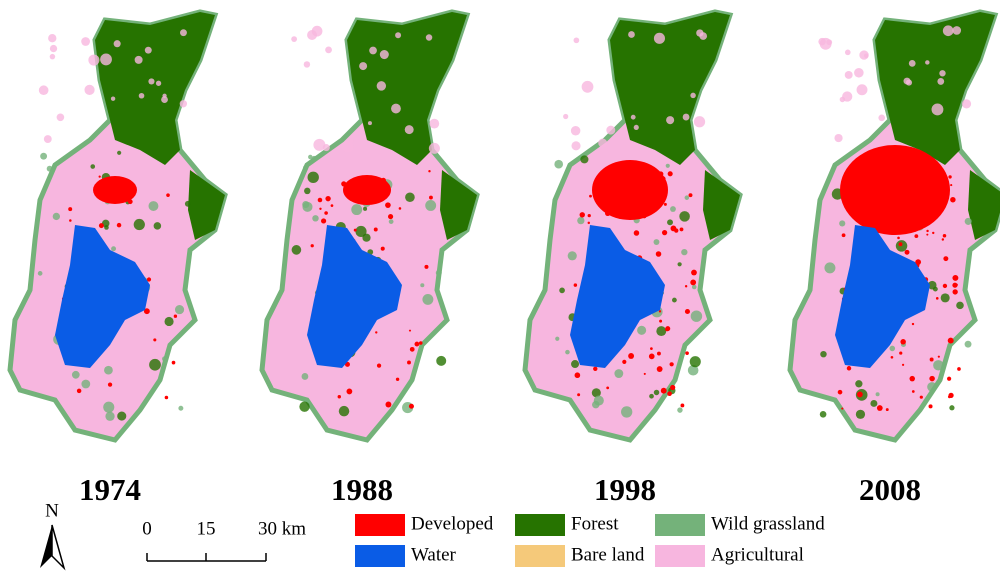  I want to click on legend-label: Water, so click(434, 554).